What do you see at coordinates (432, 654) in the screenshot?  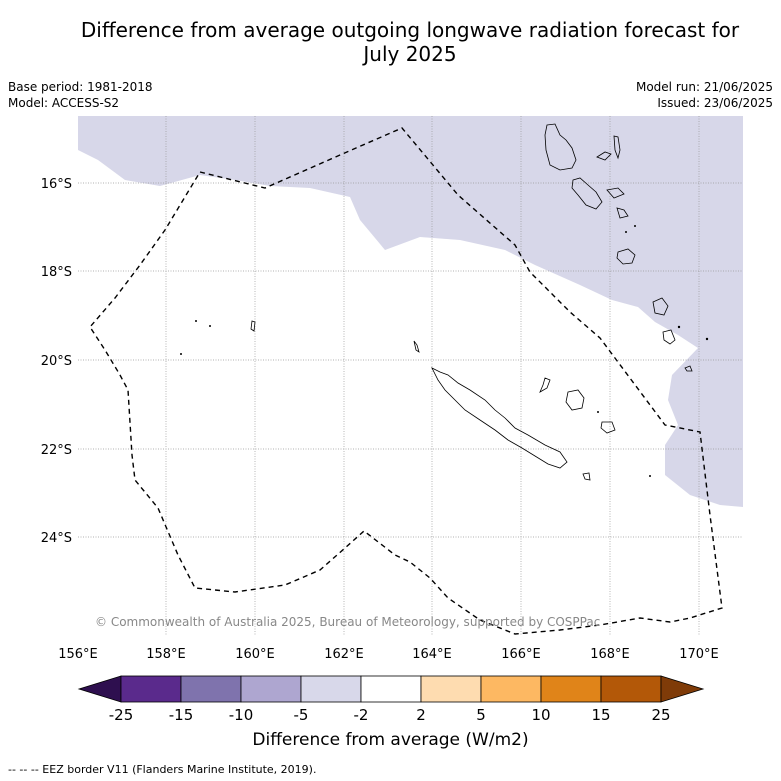 I see `lon-label: 164°E` at bounding box center [432, 654].